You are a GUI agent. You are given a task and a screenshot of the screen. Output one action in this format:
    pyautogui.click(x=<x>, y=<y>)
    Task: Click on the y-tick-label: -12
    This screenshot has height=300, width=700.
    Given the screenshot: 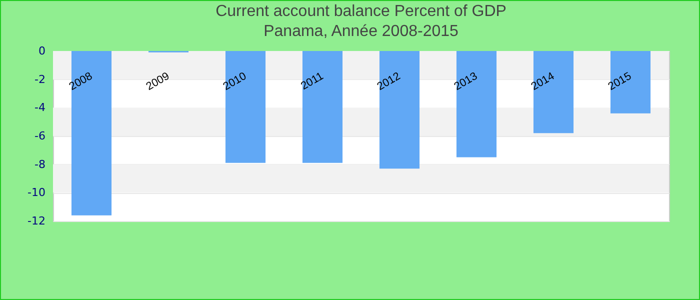 What is the action you would take?
    pyautogui.click(x=37, y=221)
    